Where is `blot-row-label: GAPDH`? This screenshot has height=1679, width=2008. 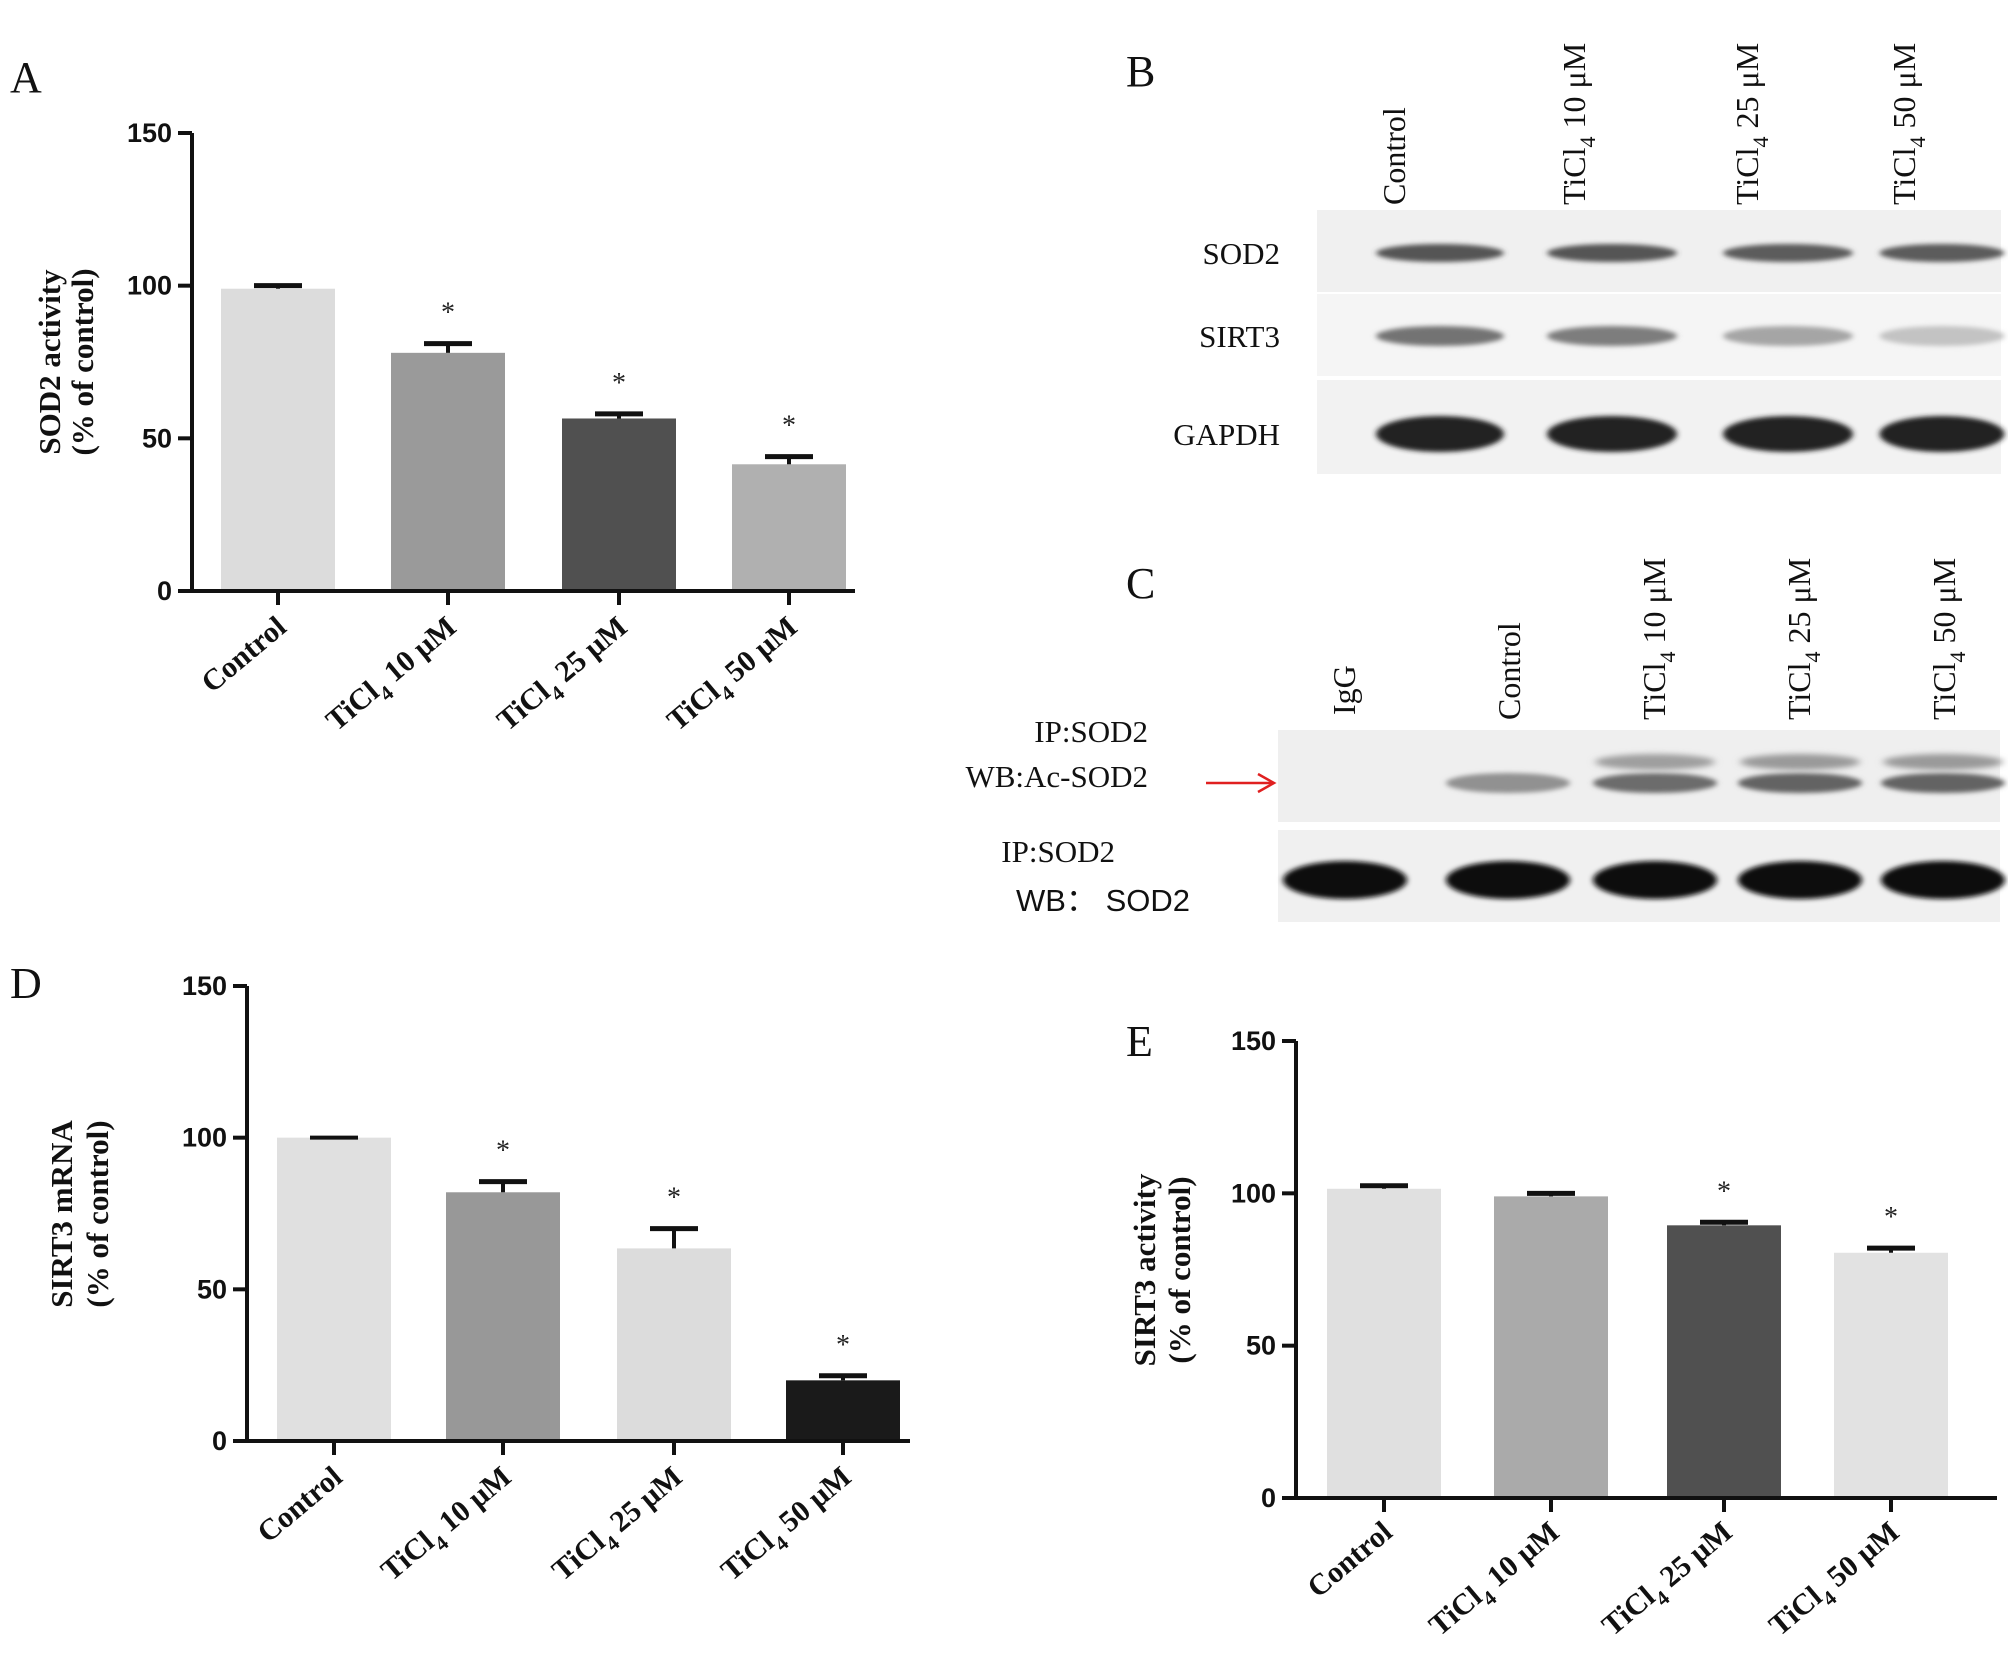 blot-row-label: GAPDH is located at coordinates (1226, 434).